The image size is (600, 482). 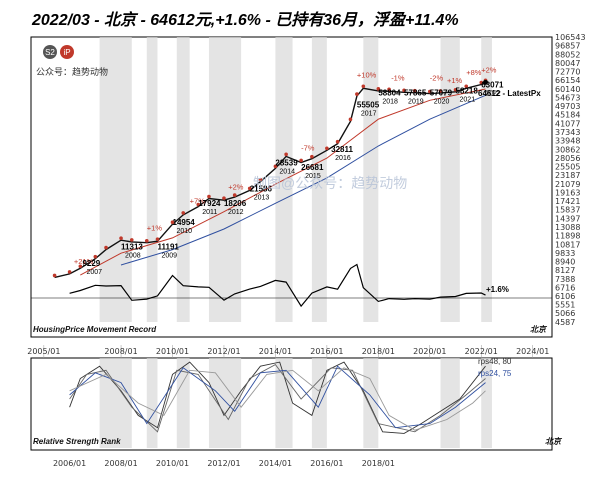 I want to click on year-label: 2017, so click(x=369, y=113).